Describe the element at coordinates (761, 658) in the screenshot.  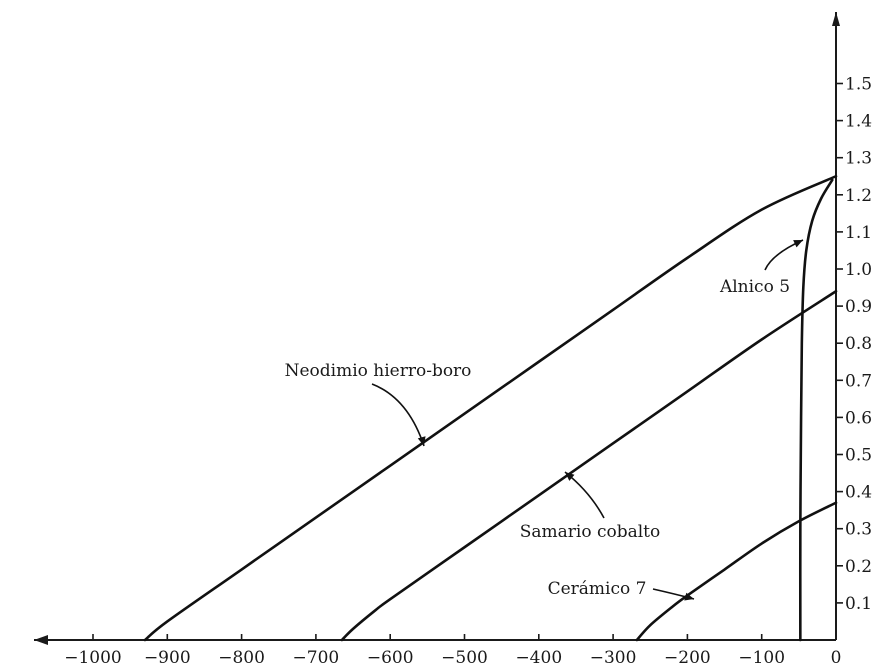
I see `x-tick-label: −100` at that location.